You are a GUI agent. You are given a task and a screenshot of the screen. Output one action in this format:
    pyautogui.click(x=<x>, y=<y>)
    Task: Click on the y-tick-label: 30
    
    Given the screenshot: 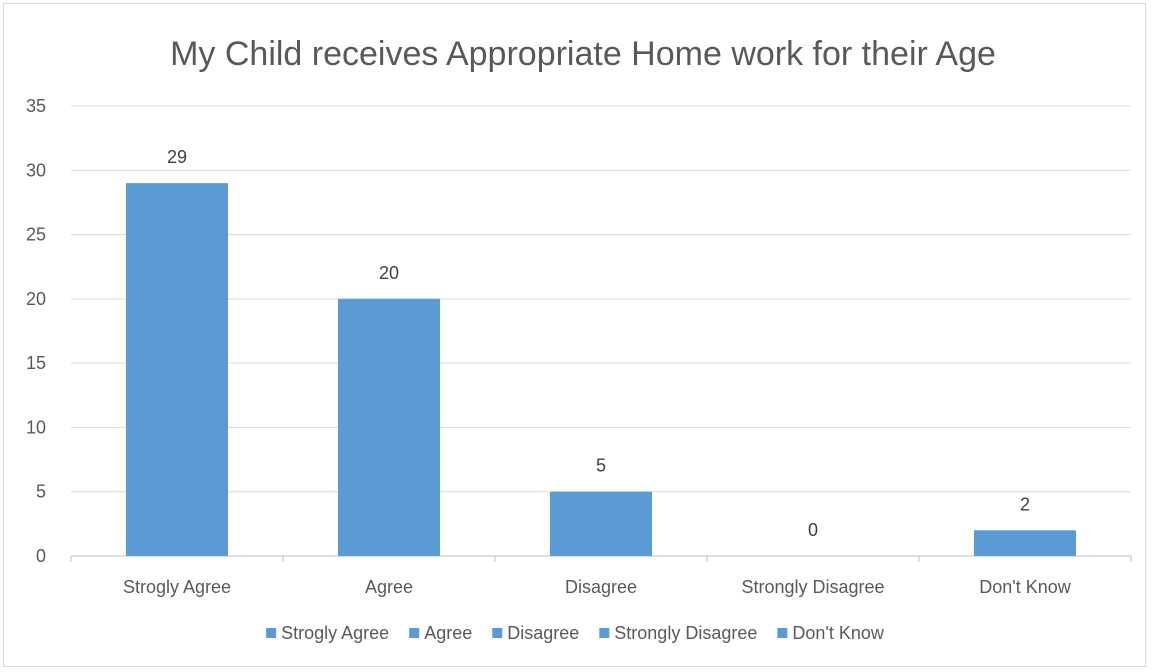 What is the action you would take?
    pyautogui.click(x=36, y=170)
    